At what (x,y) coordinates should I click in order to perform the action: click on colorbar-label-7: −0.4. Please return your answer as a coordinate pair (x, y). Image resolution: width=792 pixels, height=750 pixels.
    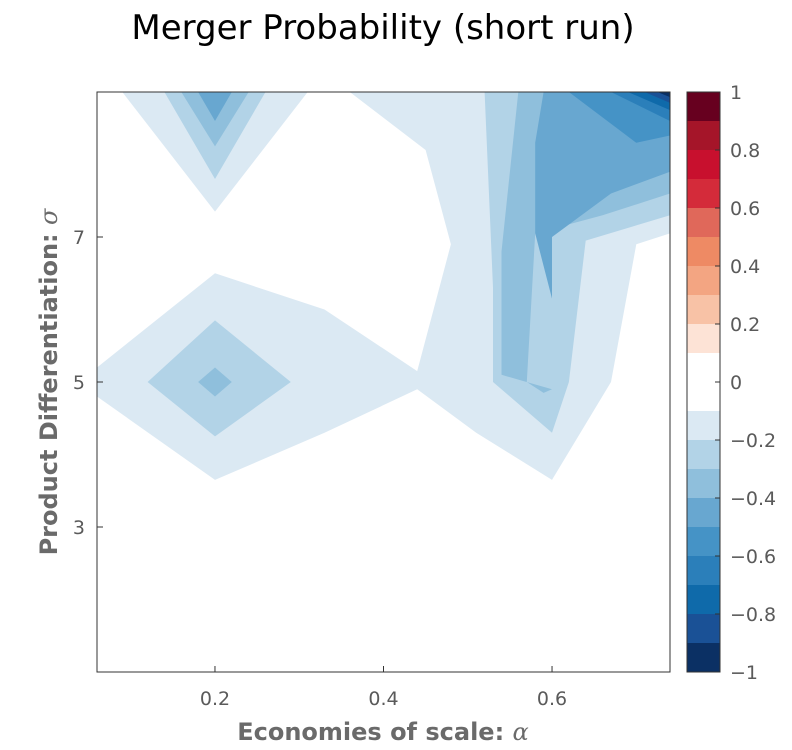
    Looking at the image, I should click on (753, 499).